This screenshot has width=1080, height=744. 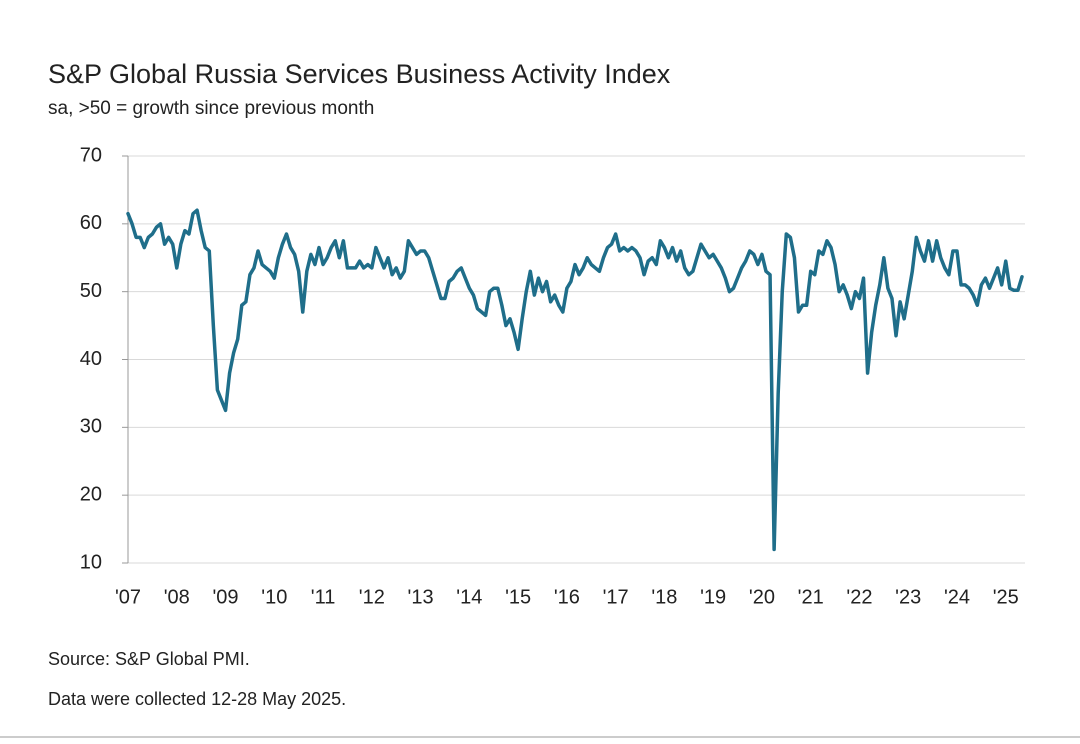 What do you see at coordinates (957, 597) in the screenshot?
I see `x-tick-label: '24` at bounding box center [957, 597].